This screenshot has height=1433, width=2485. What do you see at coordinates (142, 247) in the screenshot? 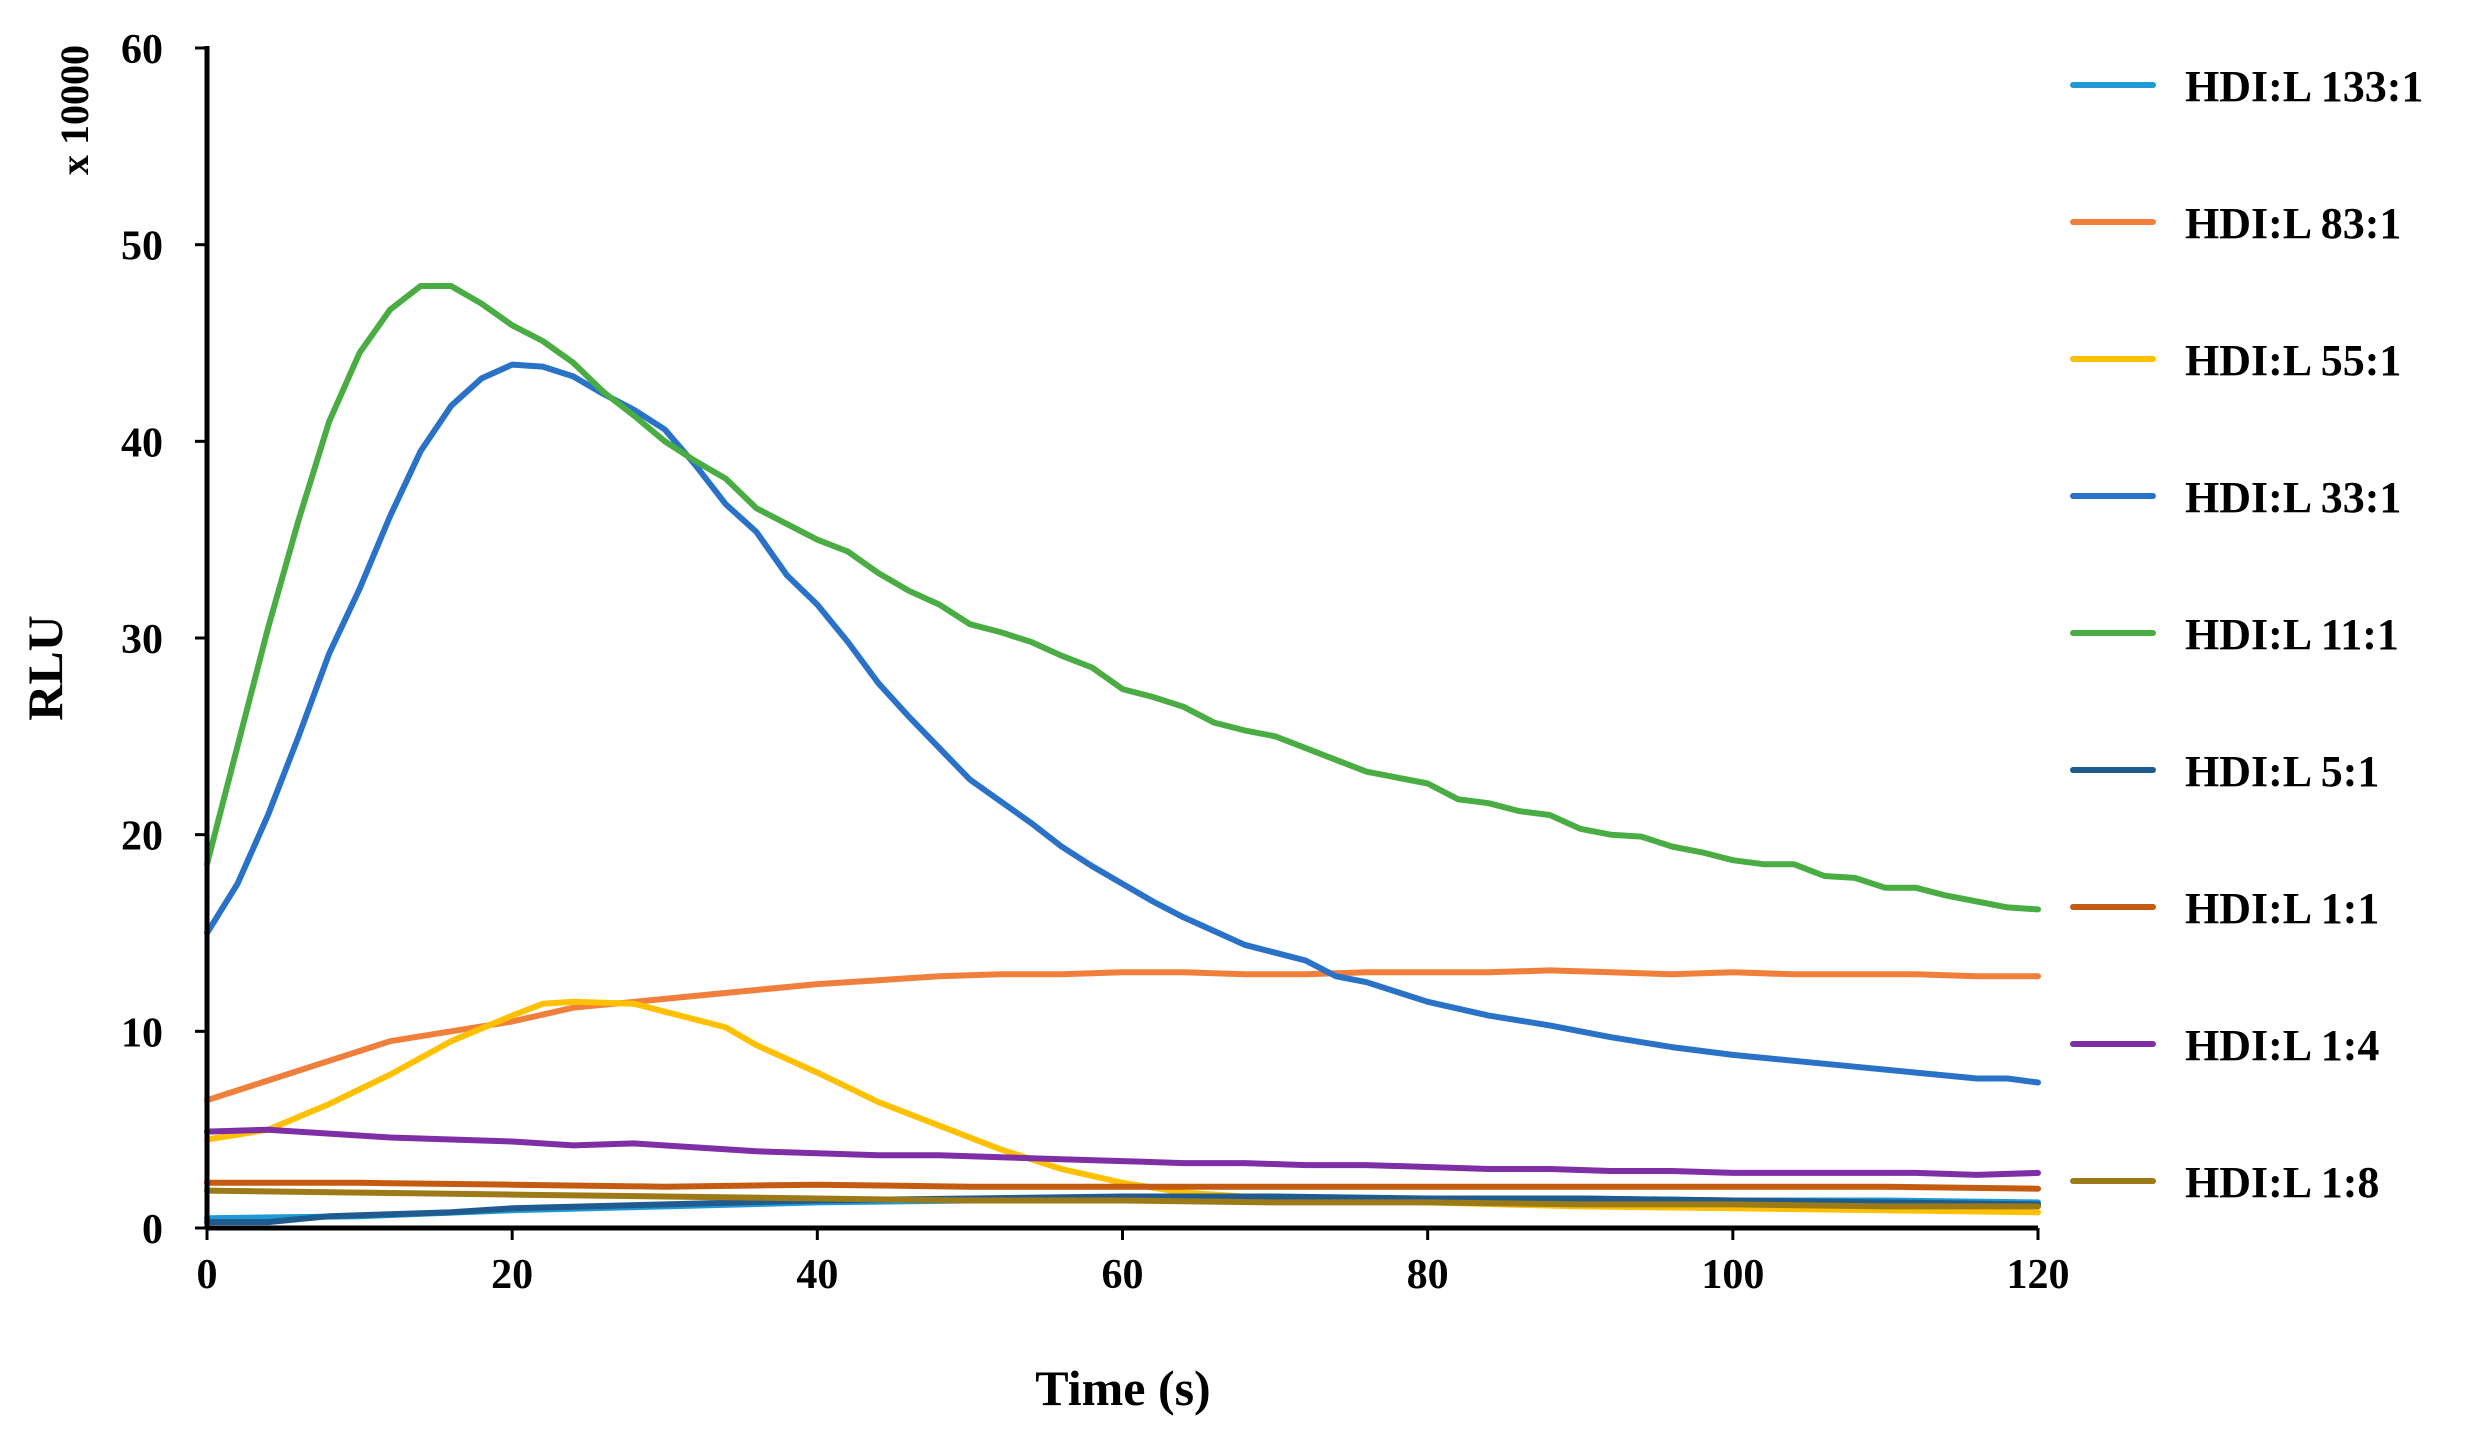
I see `y-tick-label-5: 50` at bounding box center [142, 247].